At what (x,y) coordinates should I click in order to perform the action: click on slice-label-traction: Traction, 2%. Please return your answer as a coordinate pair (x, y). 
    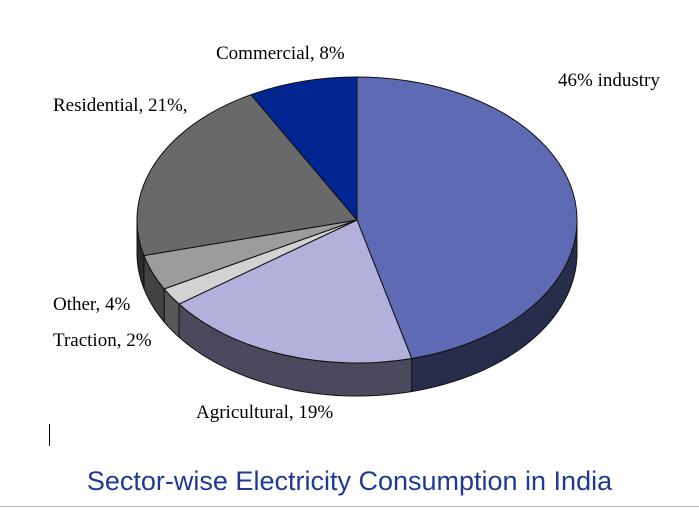
    Looking at the image, I should click on (102, 340).